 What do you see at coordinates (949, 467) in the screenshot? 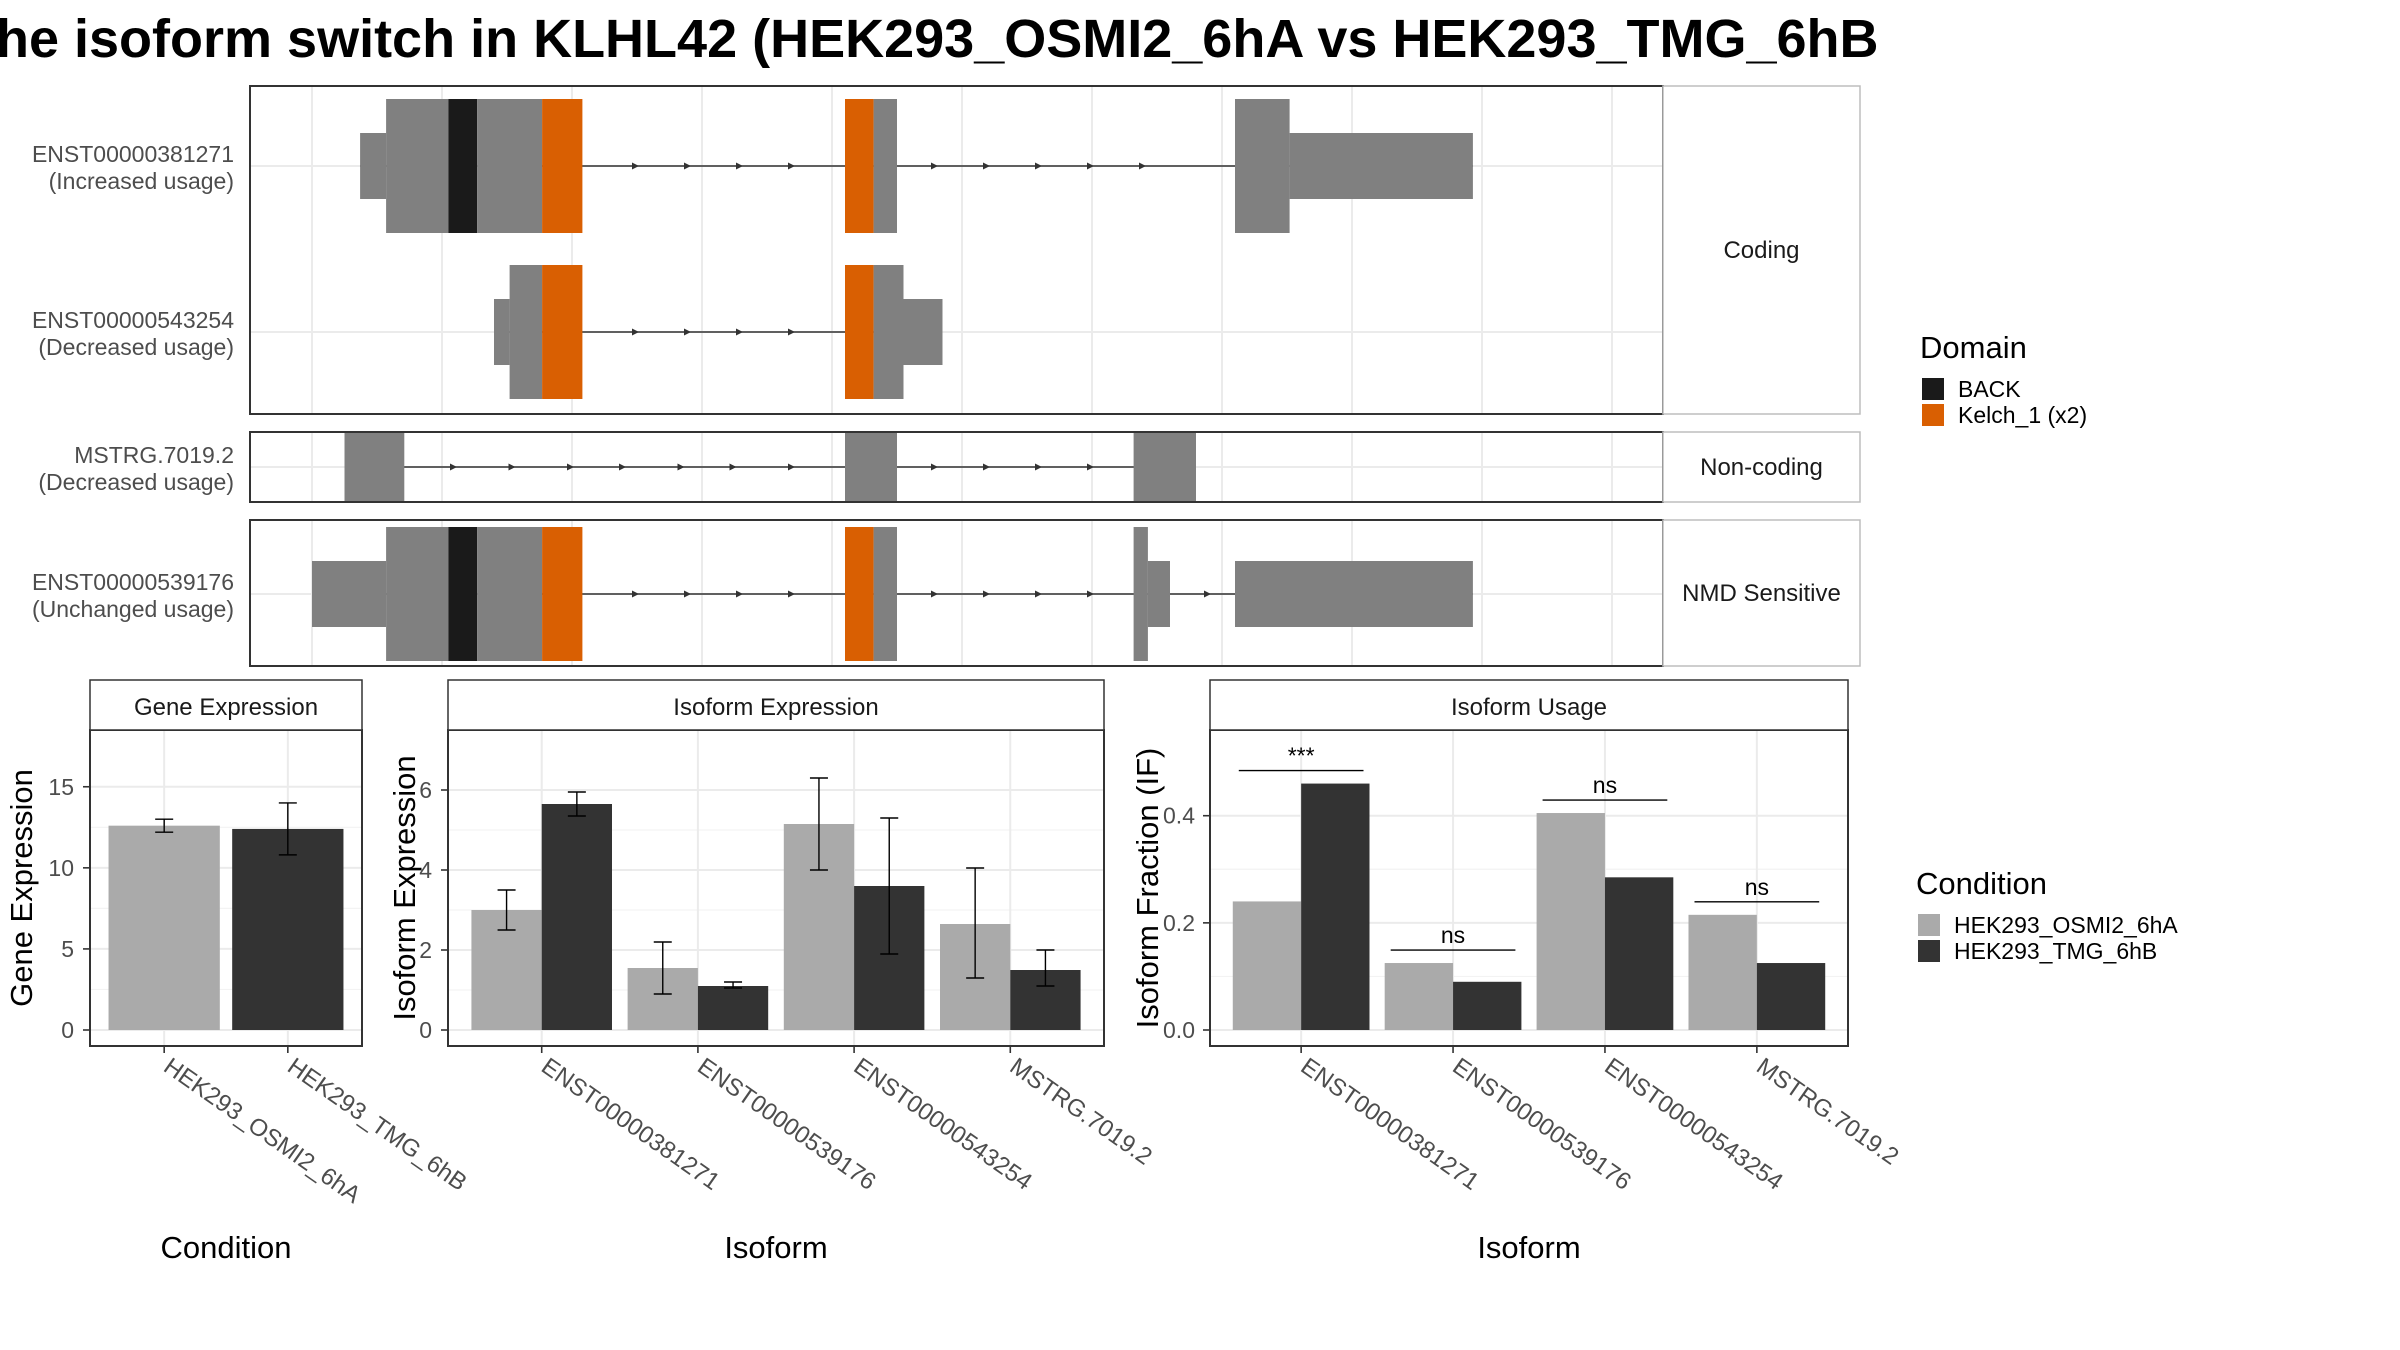
I see `structure-panel: MSTRG.7019.2(Decreased usage) Non-coding` at bounding box center [949, 467].